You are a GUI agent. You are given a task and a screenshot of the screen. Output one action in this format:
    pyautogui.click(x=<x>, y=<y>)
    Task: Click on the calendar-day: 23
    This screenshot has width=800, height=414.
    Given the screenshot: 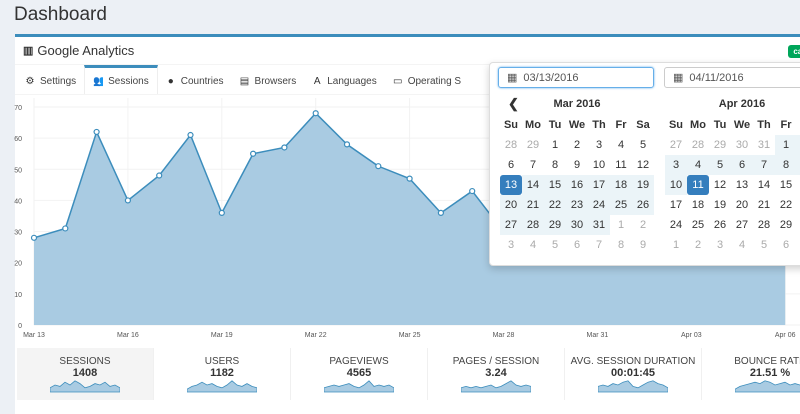 What is the action you would take?
    pyautogui.click(x=577, y=205)
    